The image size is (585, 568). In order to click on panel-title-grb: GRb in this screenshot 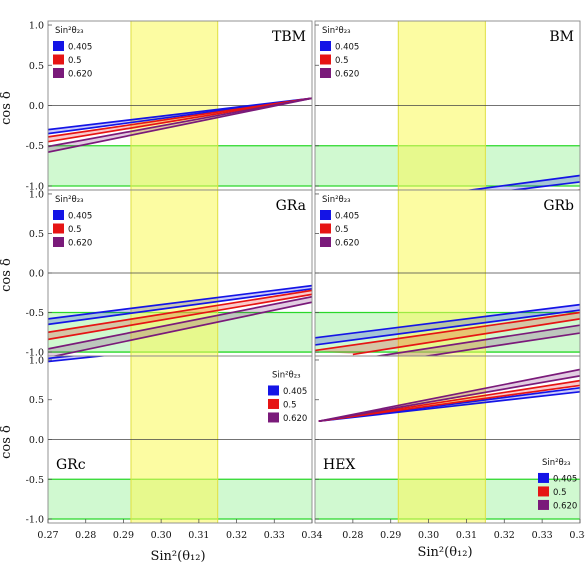, I will do `click(558, 206)`.